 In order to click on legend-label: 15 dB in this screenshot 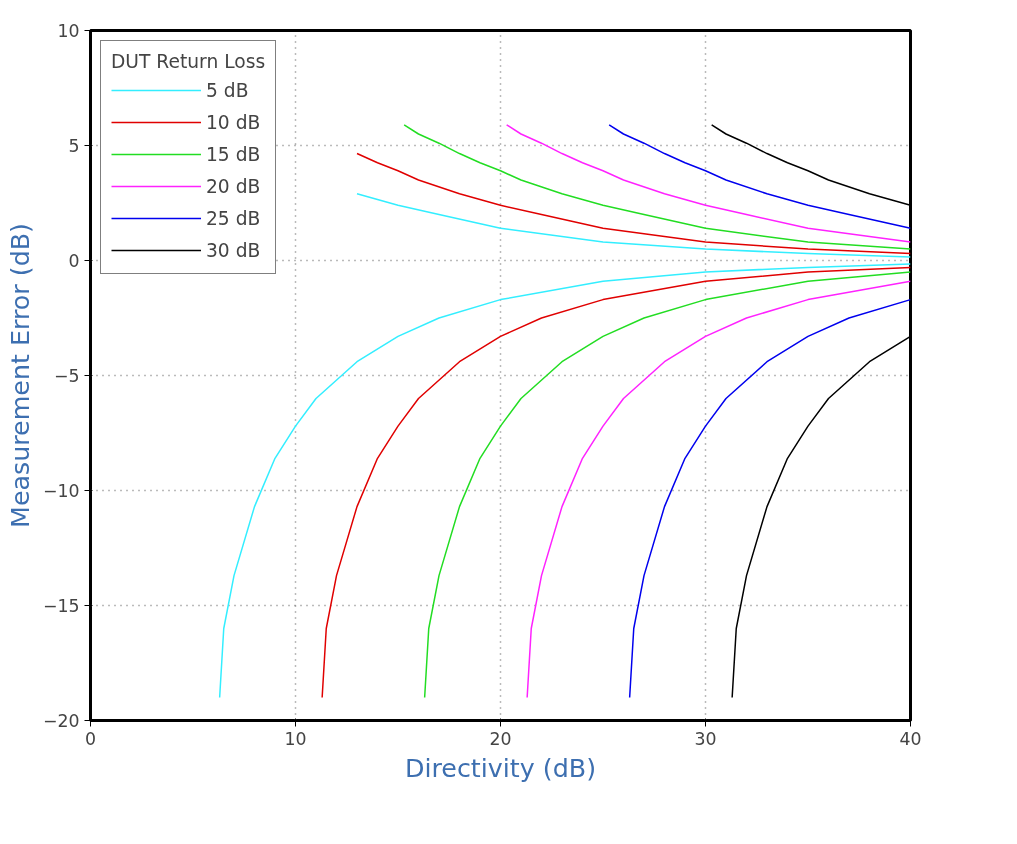, I will do `click(233, 154)`.